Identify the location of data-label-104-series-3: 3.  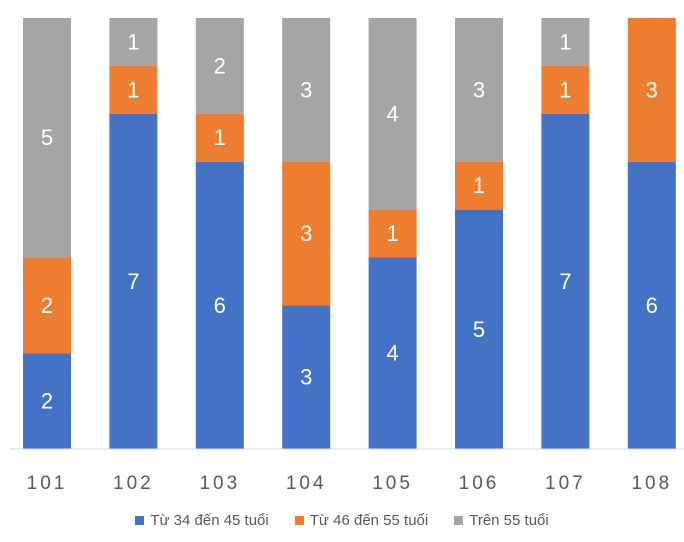
(306, 89).